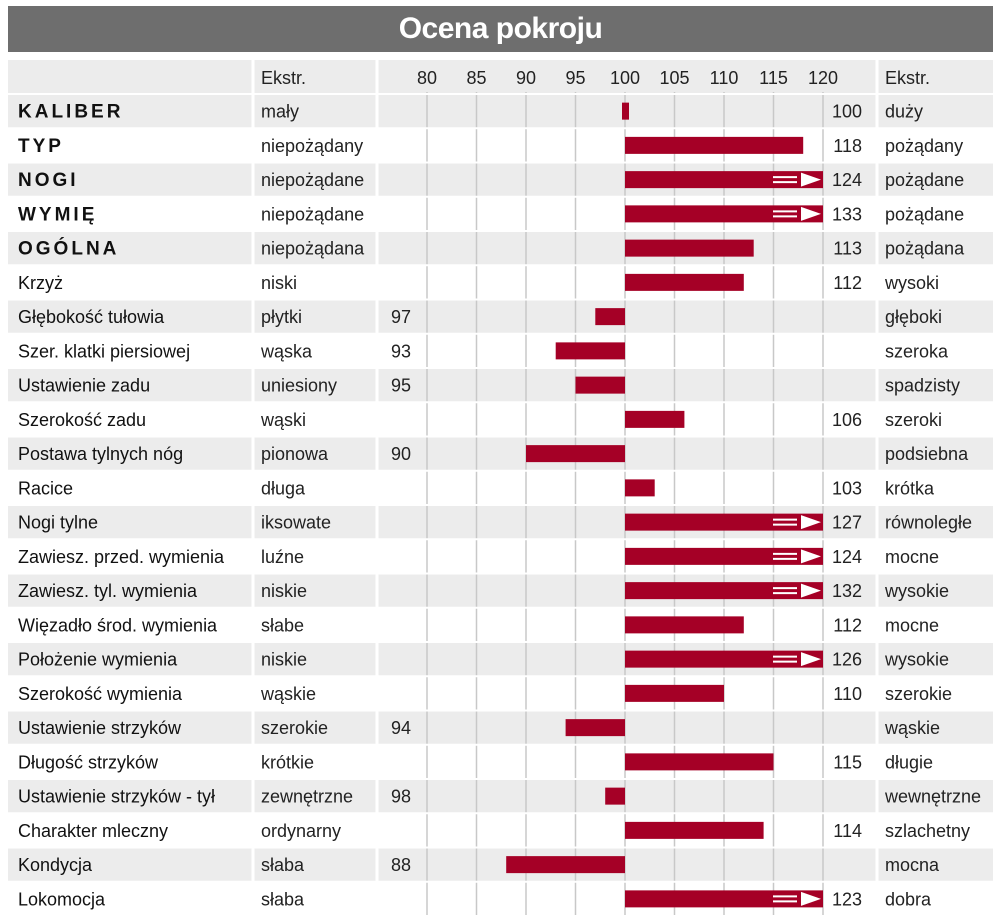 Image resolution: width=1000 pixels, height=915 pixels. What do you see at coordinates (912, 728) in the screenshot?
I see `high-extreme-label: wąskie` at bounding box center [912, 728].